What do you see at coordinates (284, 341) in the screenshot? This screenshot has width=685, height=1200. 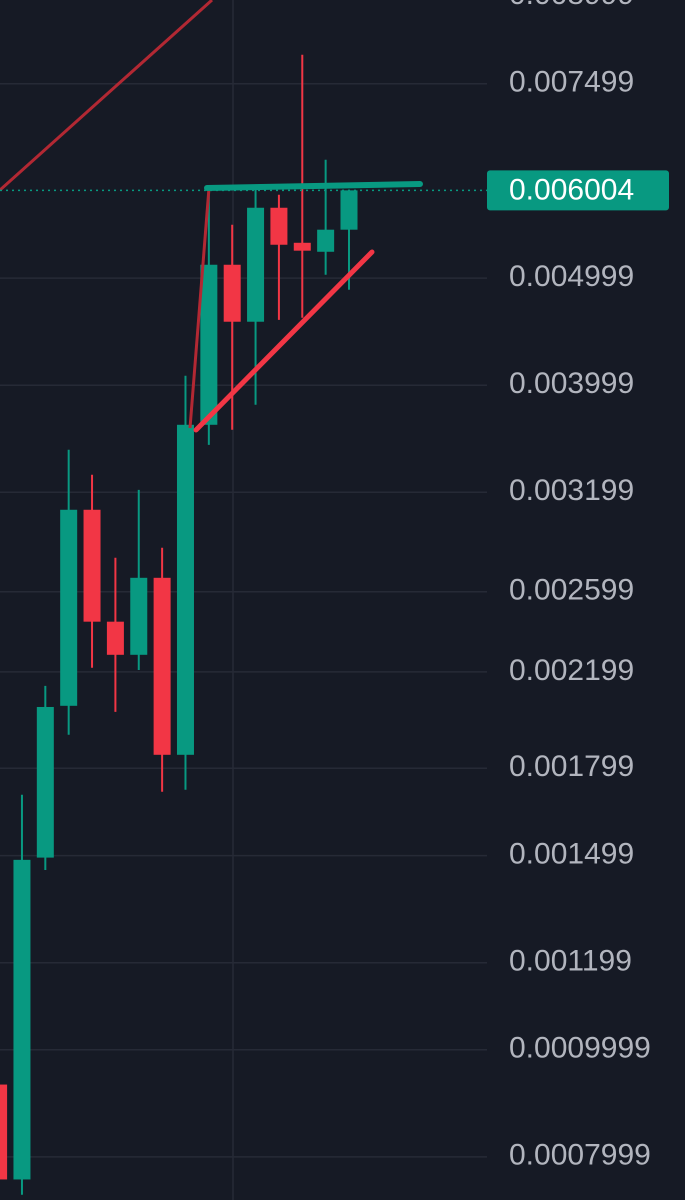 I see `support-line` at bounding box center [284, 341].